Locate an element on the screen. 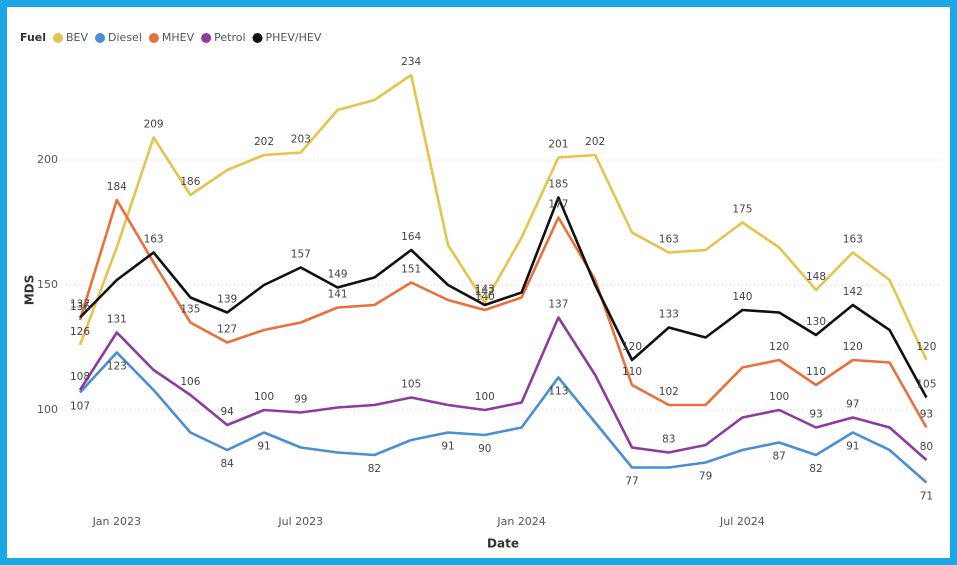 Image resolution: width=957 pixels, height=565 pixels. data-label: 126 is located at coordinates (80, 332).